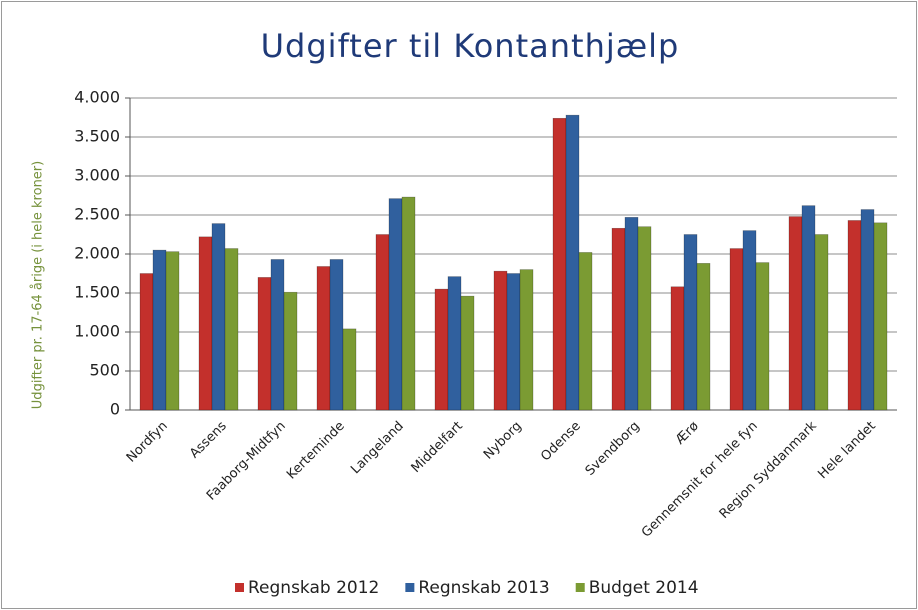  Describe the element at coordinates (644, 588) in the screenshot. I see `legend-label: Budget 2014` at that location.